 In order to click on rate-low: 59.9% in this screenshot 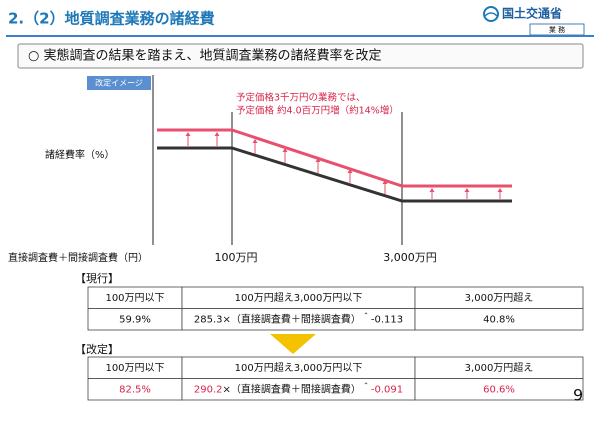, I will do `click(135, 319)`.